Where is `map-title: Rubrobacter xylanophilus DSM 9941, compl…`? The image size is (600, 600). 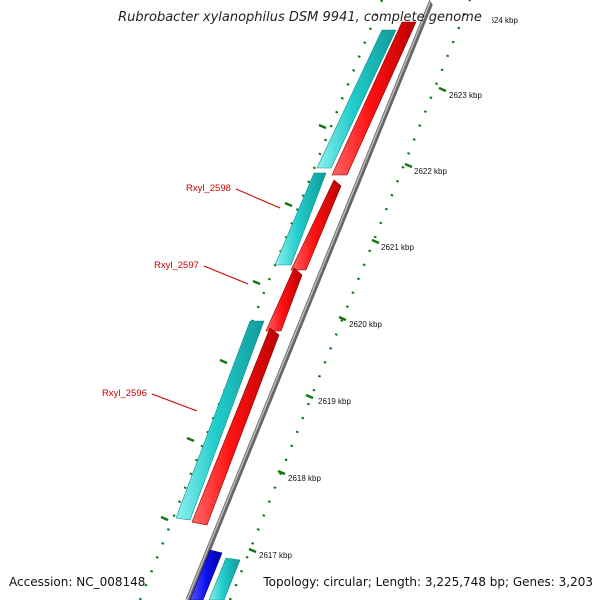
map-title: Rubrobacter xylanophilus DSM 9941, compl… is located at coordinates (300, 17).